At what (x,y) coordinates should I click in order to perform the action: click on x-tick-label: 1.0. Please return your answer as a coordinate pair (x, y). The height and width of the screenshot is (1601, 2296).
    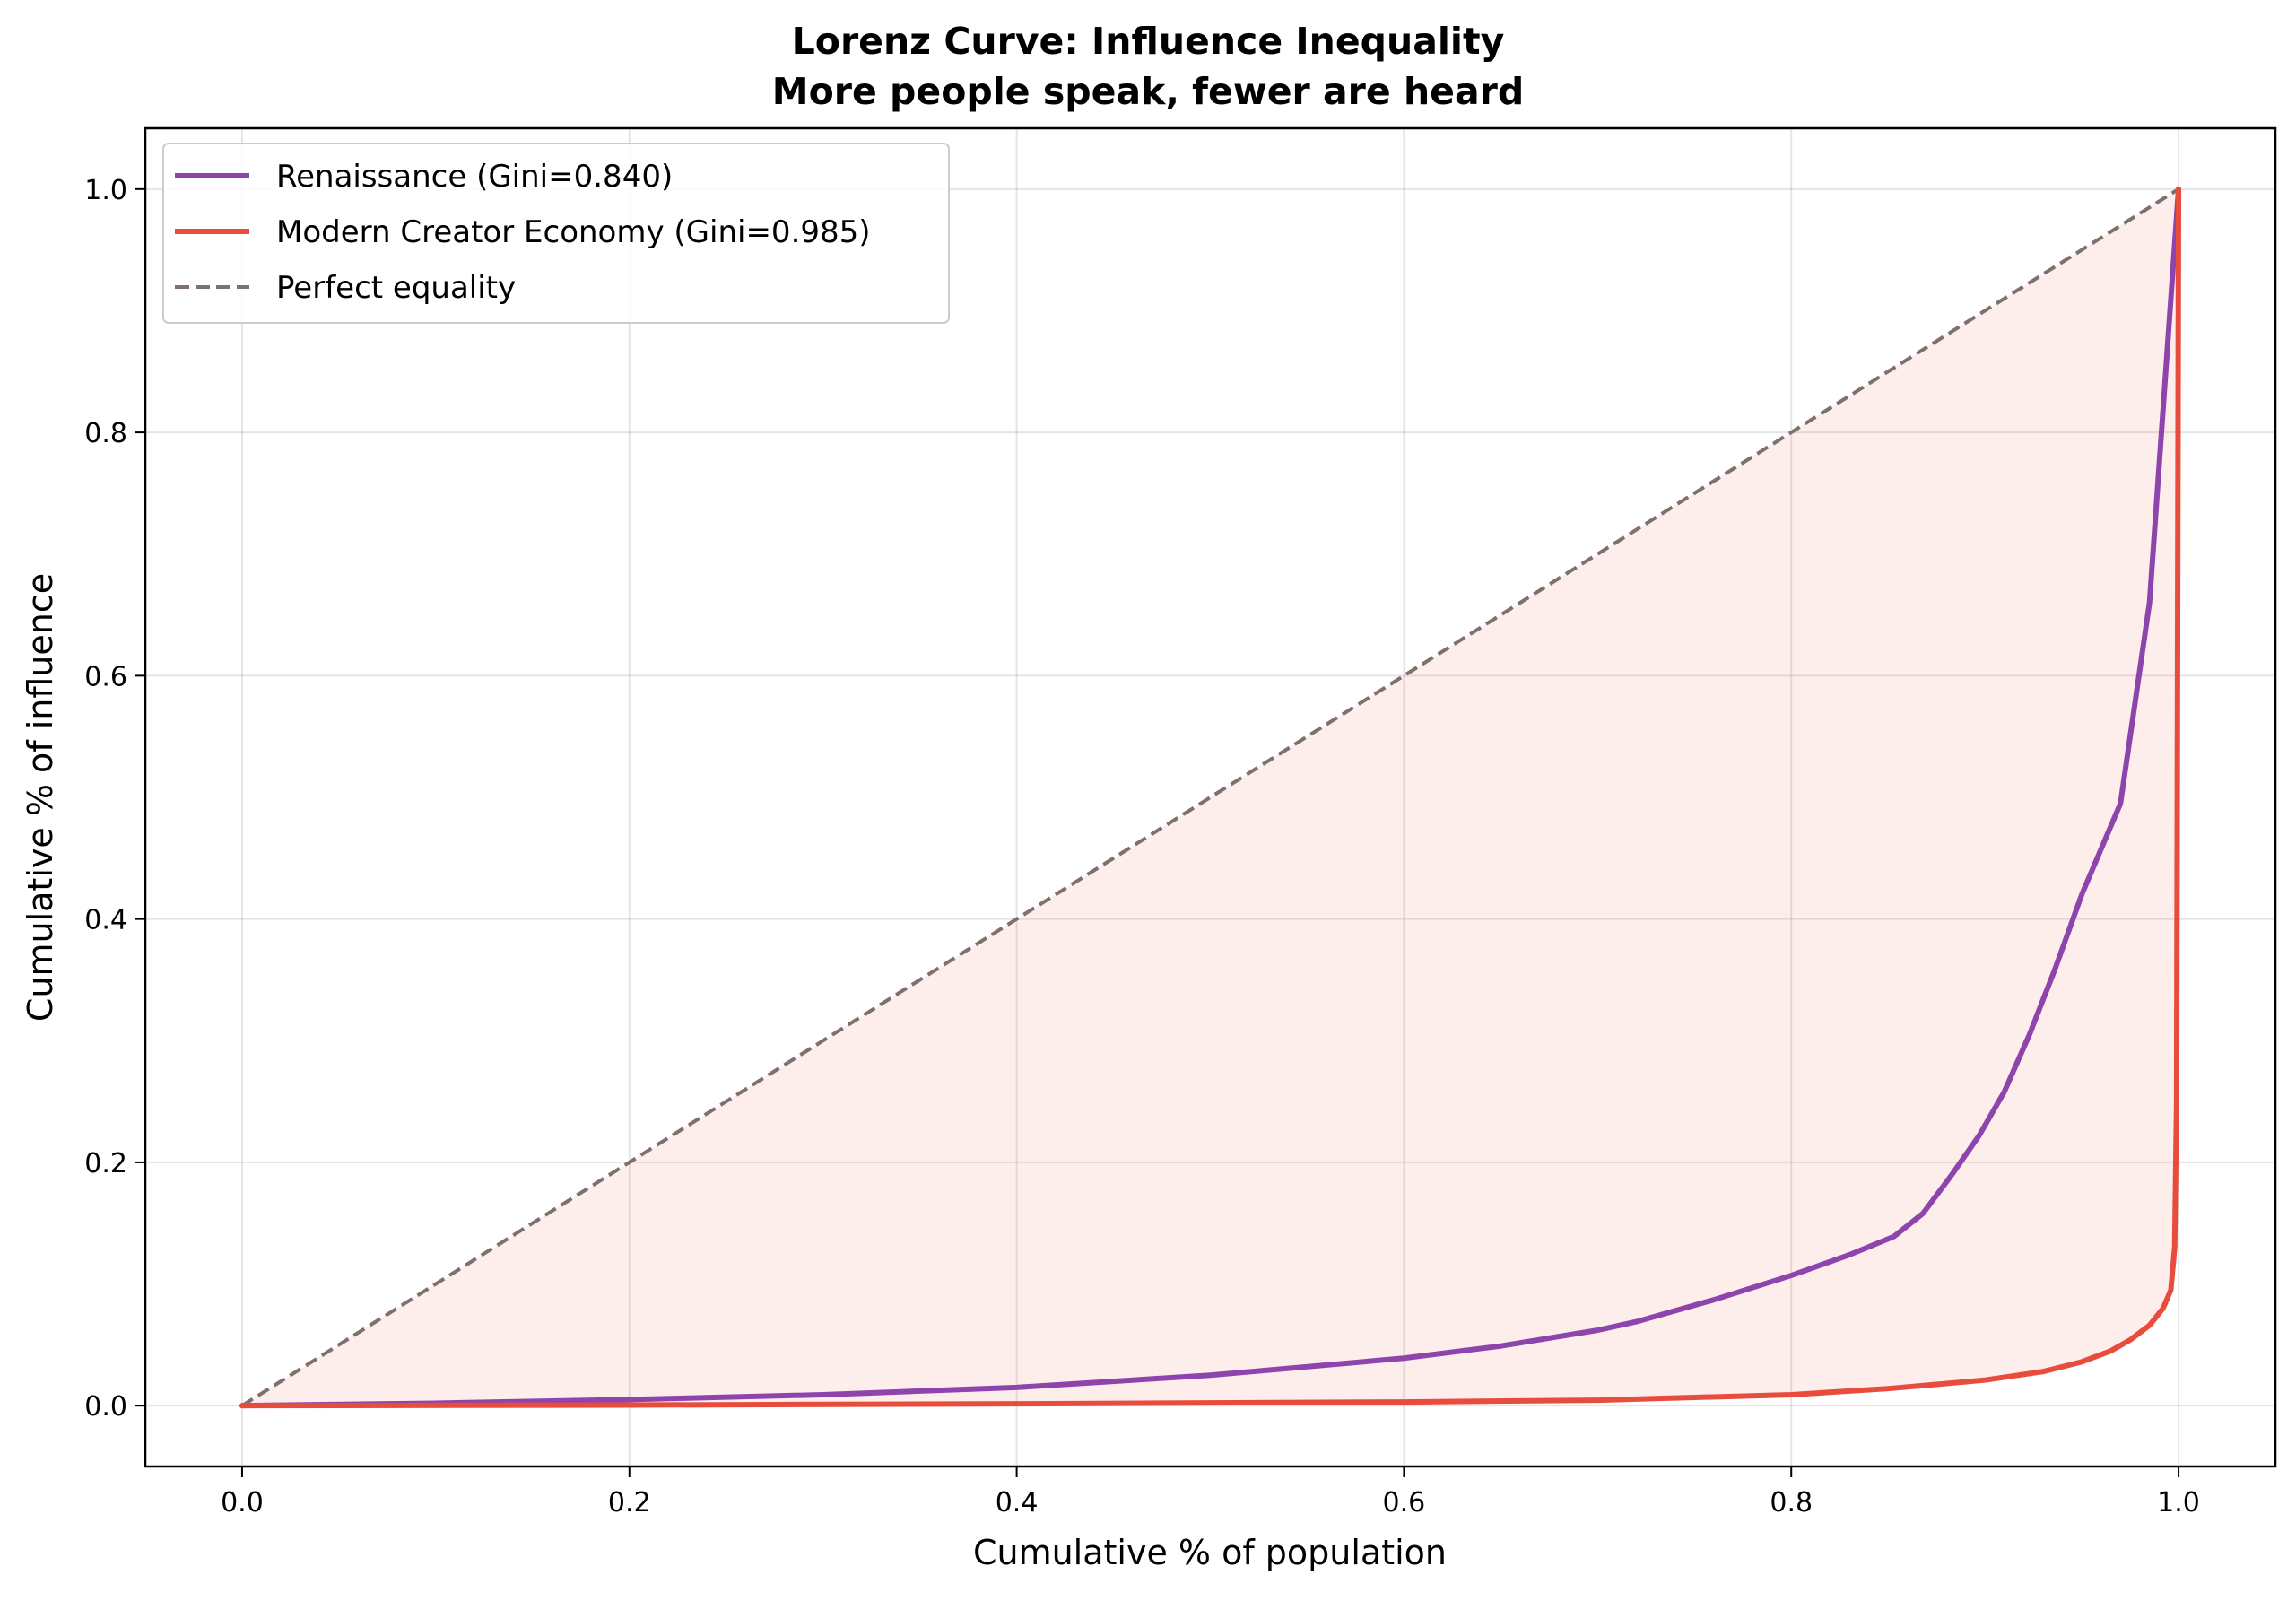
    Looking at the image, I should click on (2178, 1502).